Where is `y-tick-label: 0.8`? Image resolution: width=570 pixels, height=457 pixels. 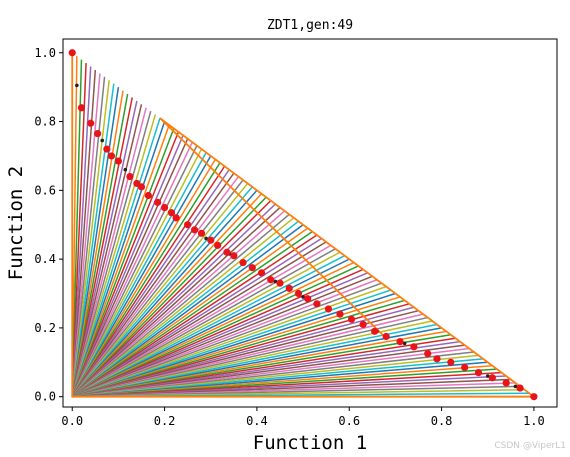 y-tick-label: 0.8 is located at coordinates (45, 122).